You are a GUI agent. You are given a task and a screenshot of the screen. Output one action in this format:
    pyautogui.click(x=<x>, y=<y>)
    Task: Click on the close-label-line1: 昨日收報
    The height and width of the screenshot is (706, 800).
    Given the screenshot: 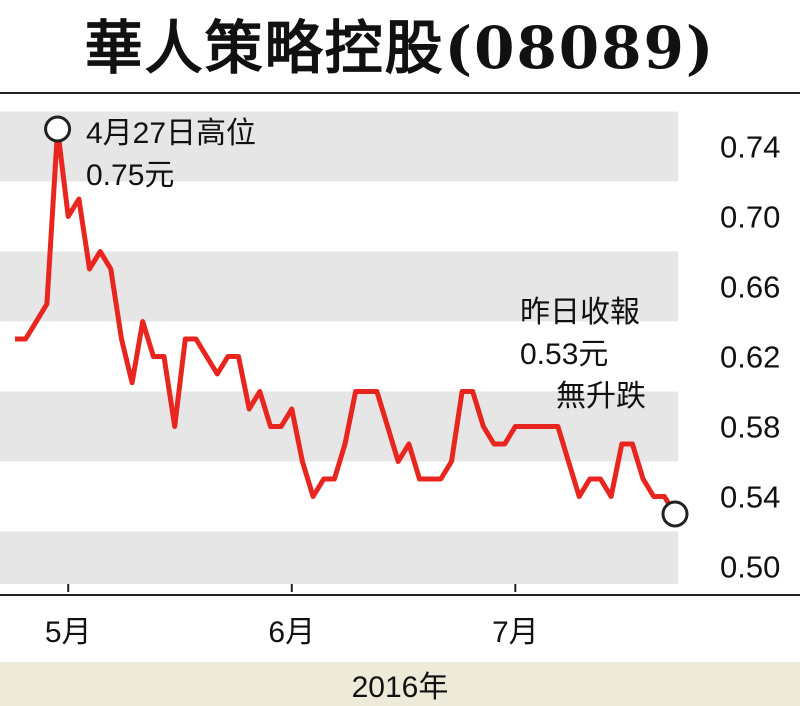 What is the action you would take?
    pyautogui.click(x=580, y=312)
    